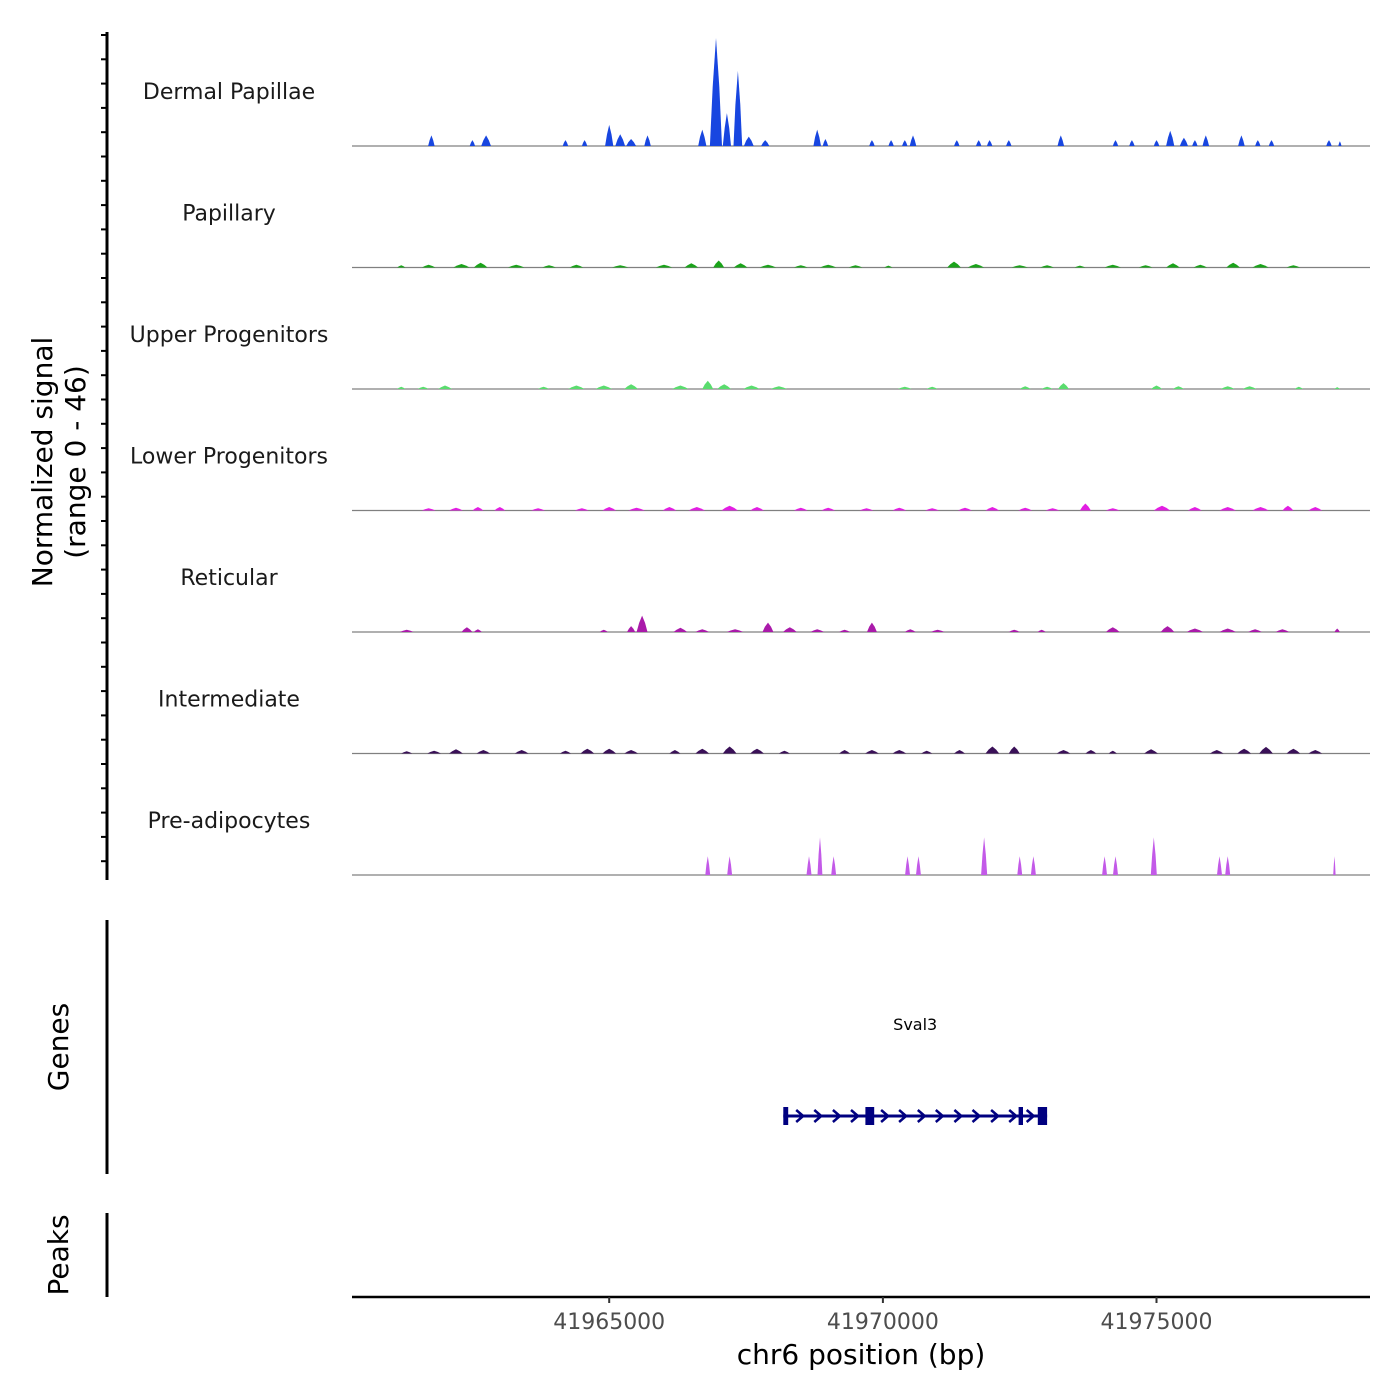 The image size is (1400, 1400). Describe the element at coordinates (882, 1316) in the screenshot. I see `x-axis-ticks: 41965000 41970000 41975000` at that location.